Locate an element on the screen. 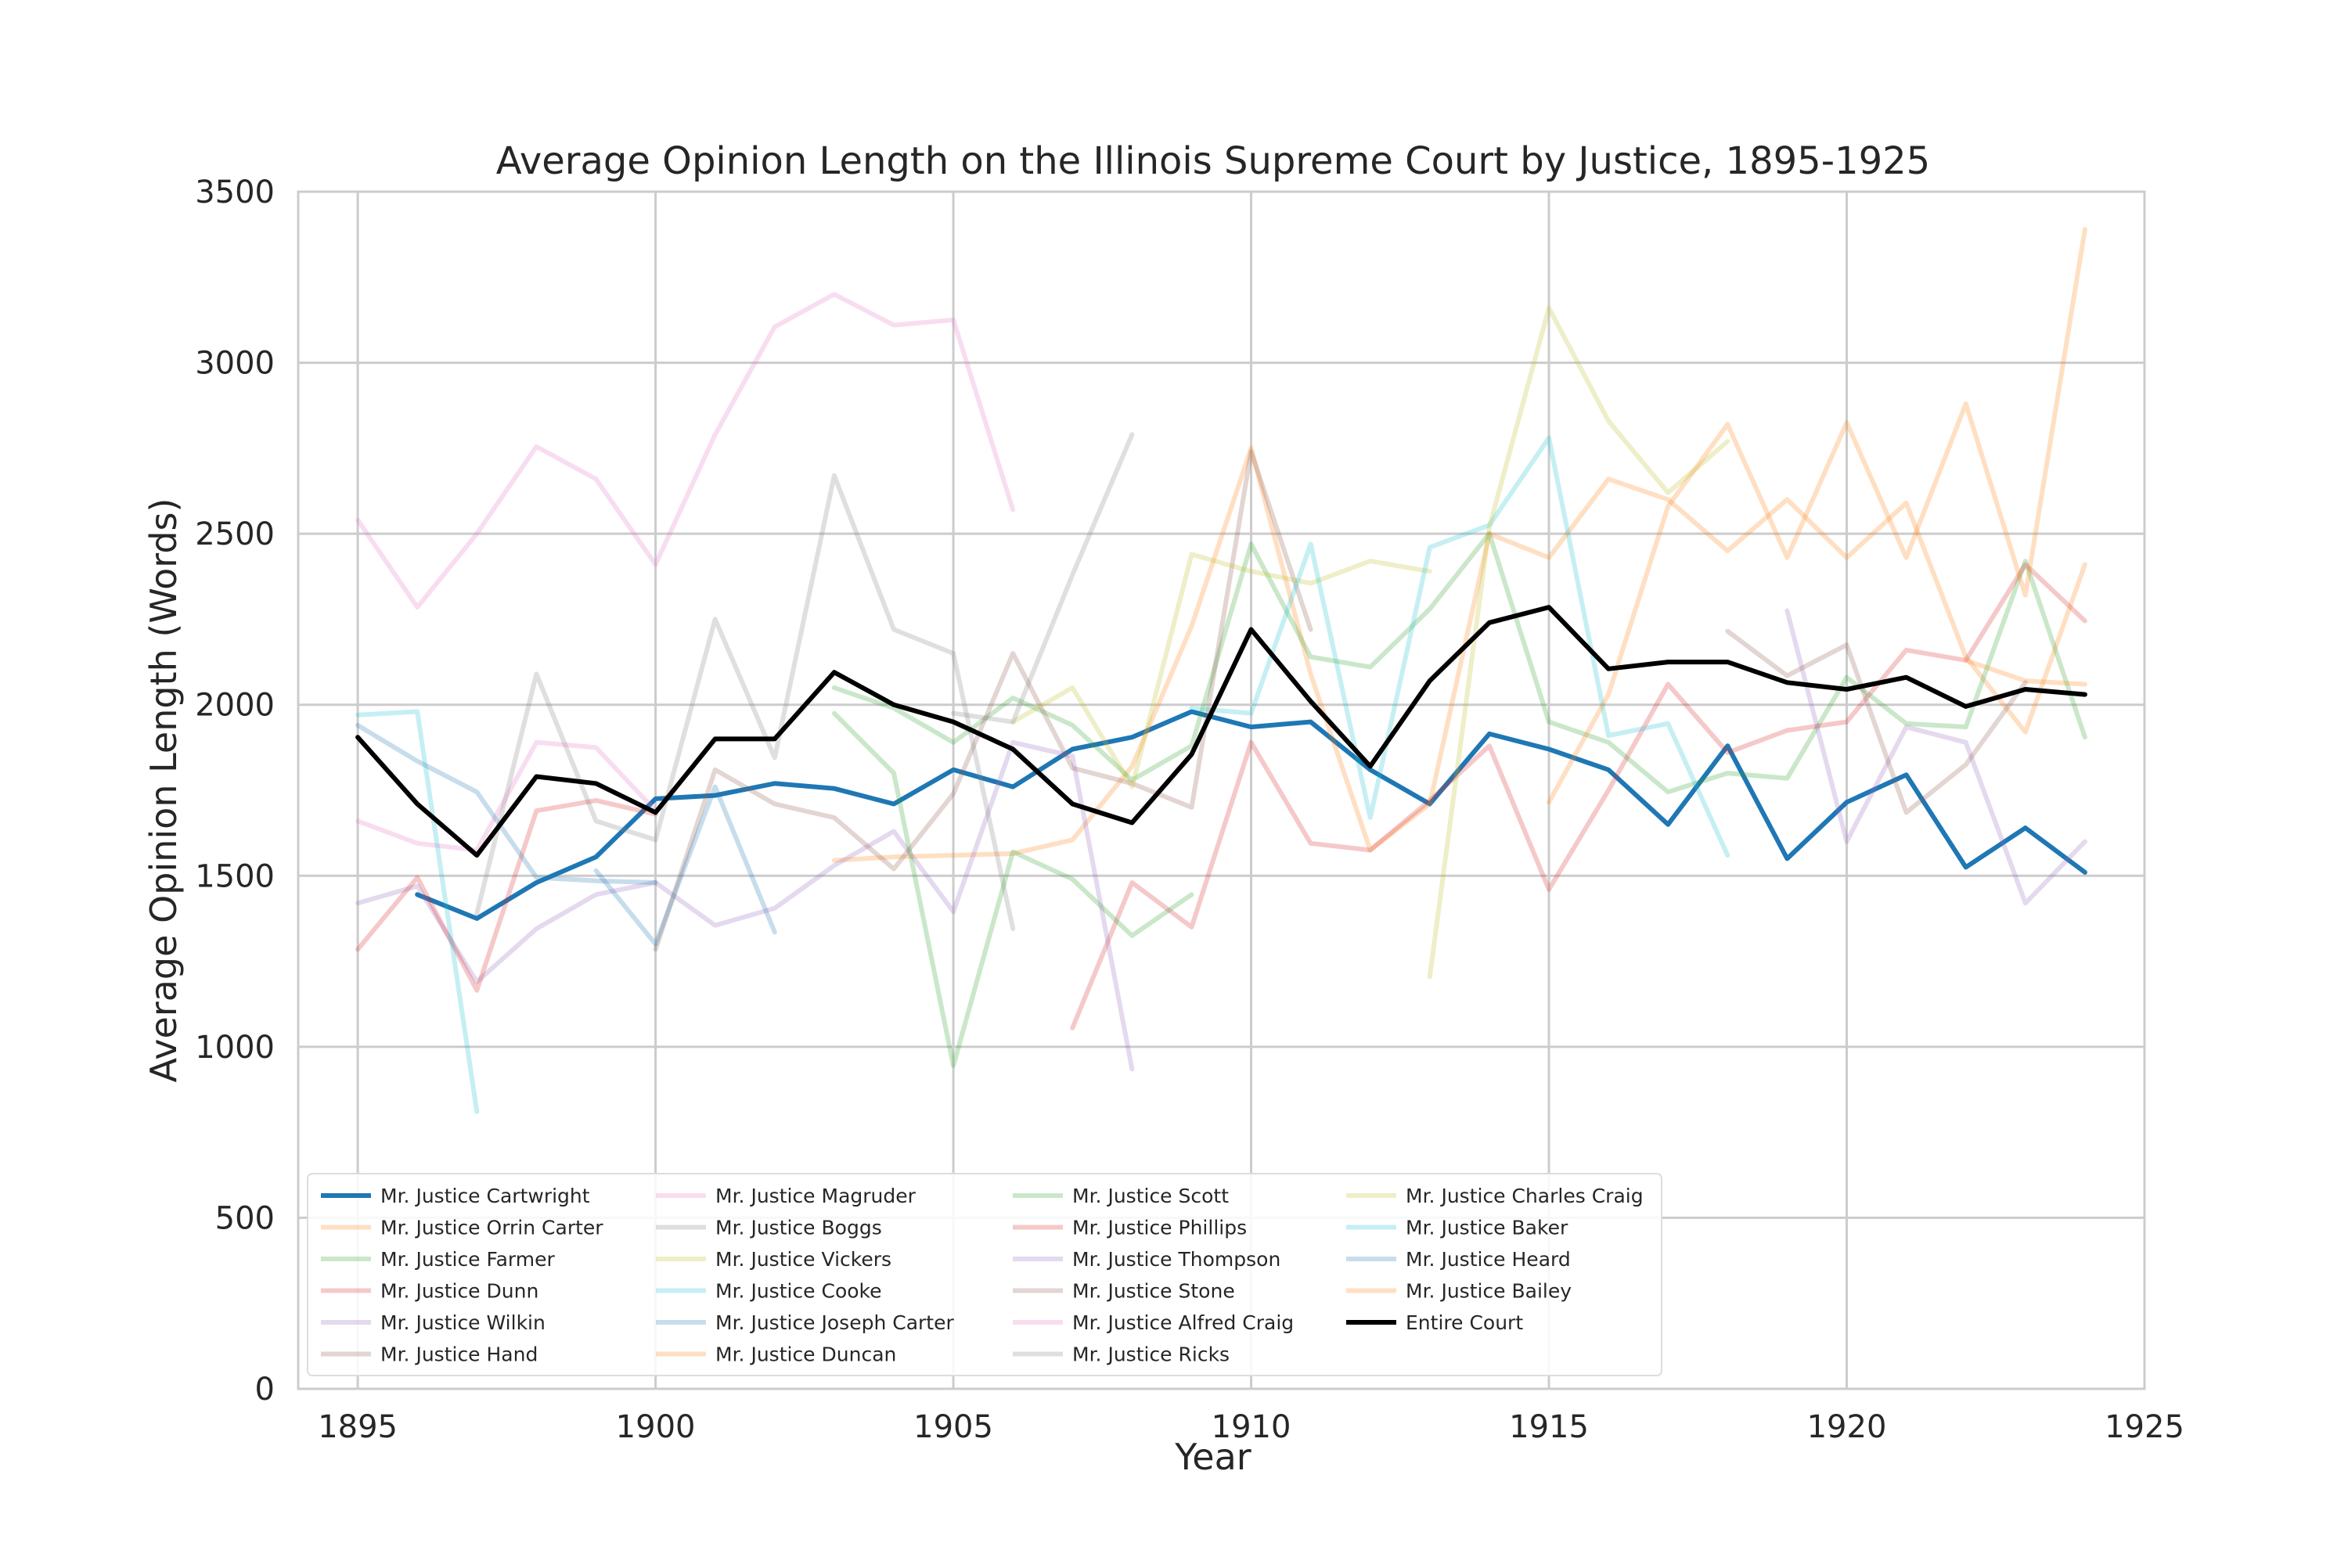 The image size is (2348, 1568). x-tick-label: 1895 is located at coordinates (358, 1427).